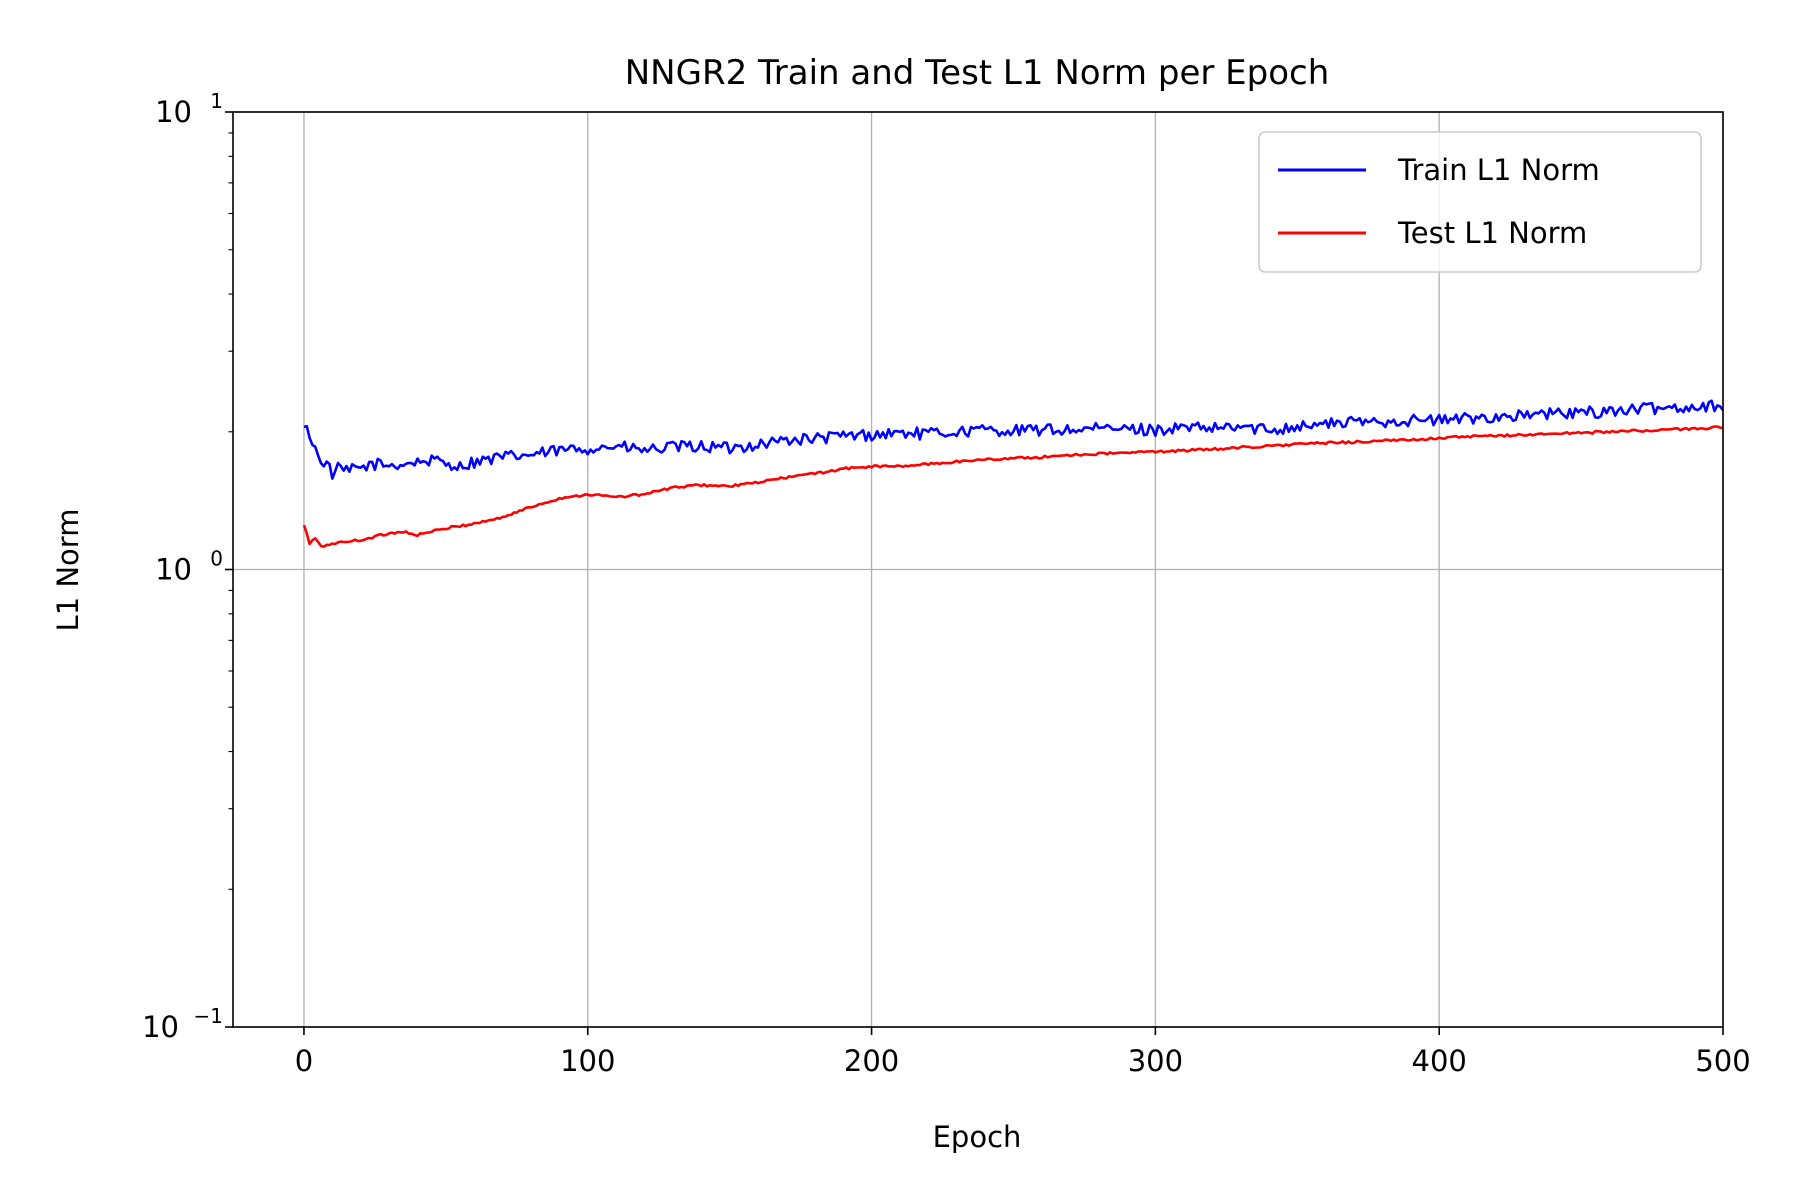  What do you see at coordinates (216, 559) in the screenshot?
I see `y-tick-exponent: 0` at bounding box center [216, 559].